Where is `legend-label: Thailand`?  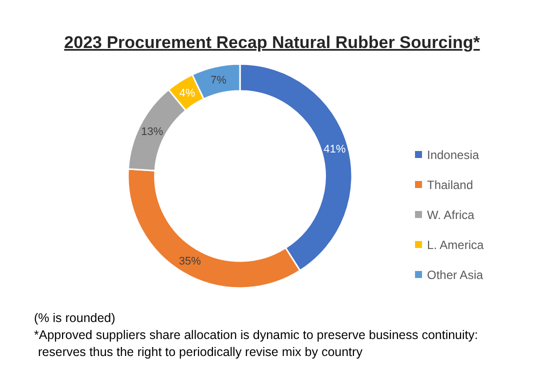 legend-label: Thailand is located at coordinates (450, 185).